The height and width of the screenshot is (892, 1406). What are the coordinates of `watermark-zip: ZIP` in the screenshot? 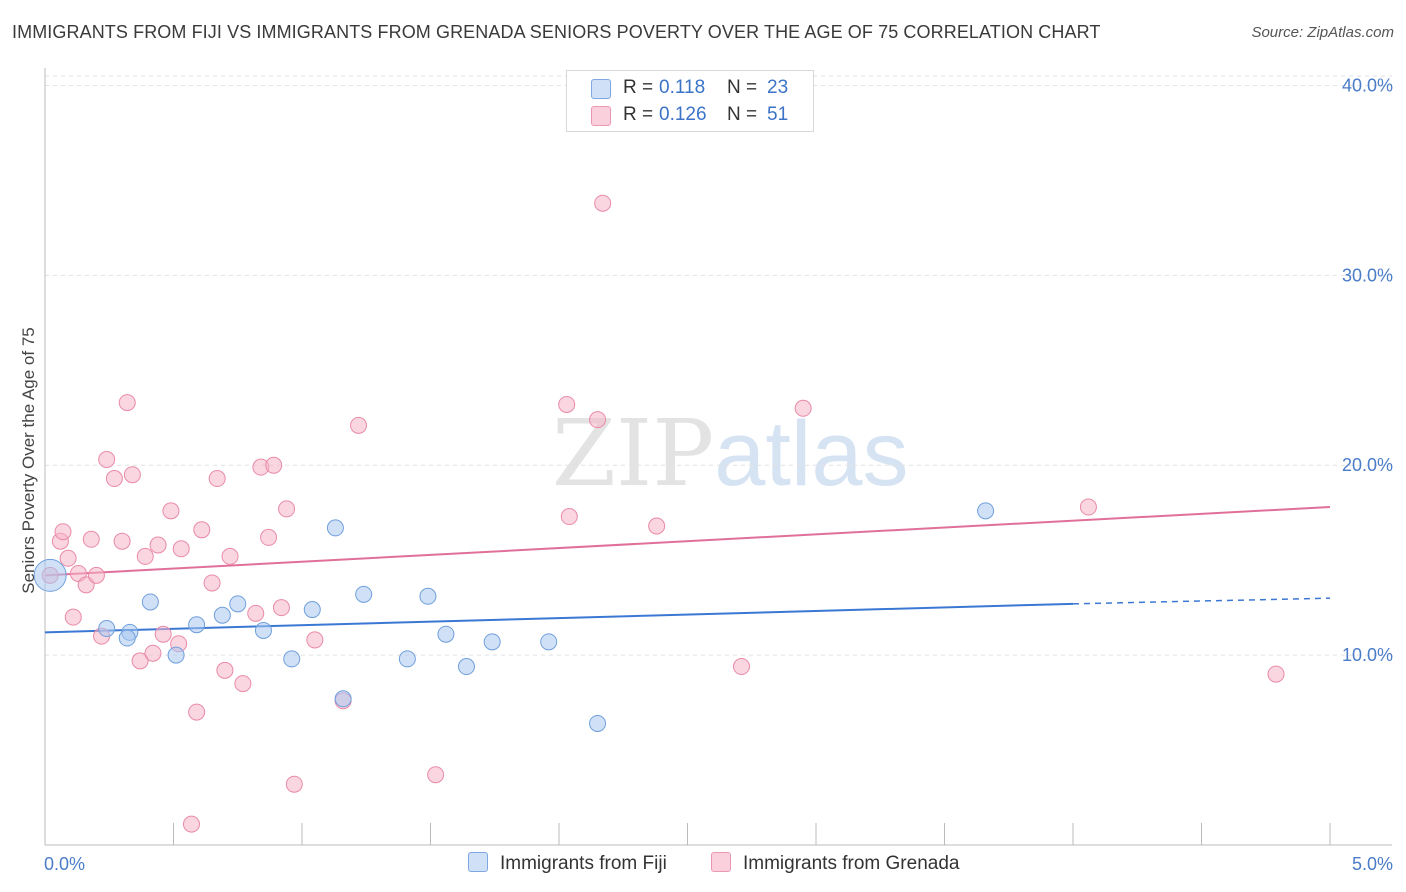 It's located at (633, 453).